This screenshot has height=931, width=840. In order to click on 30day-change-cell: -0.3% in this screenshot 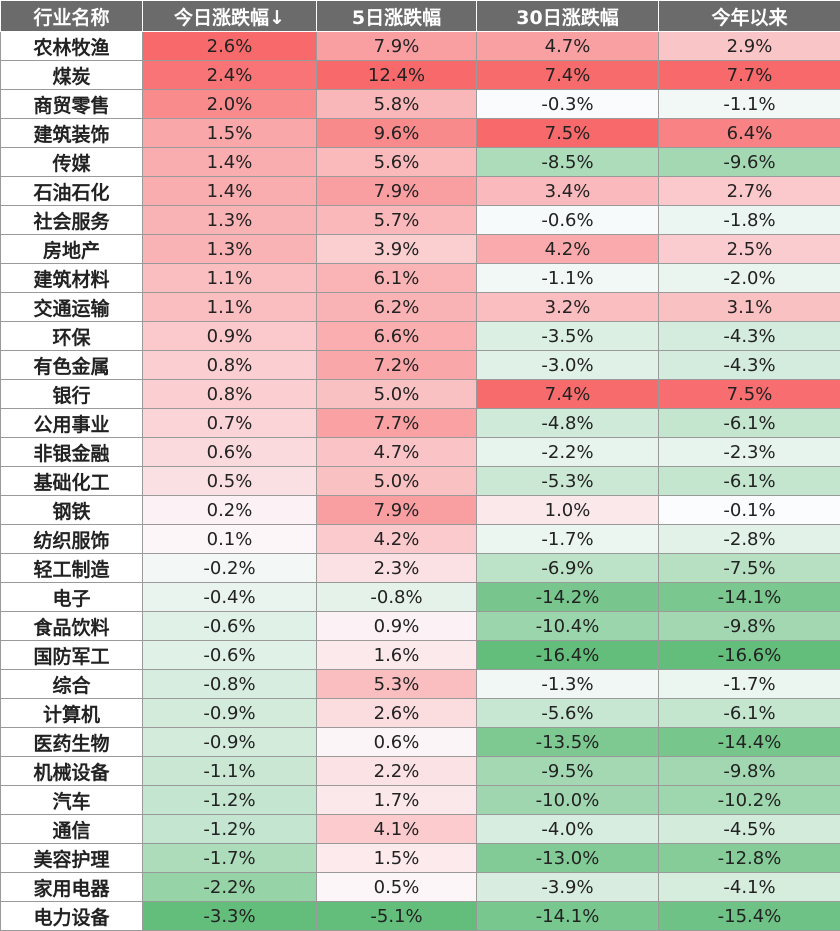, I will do `click(568, 104)`.